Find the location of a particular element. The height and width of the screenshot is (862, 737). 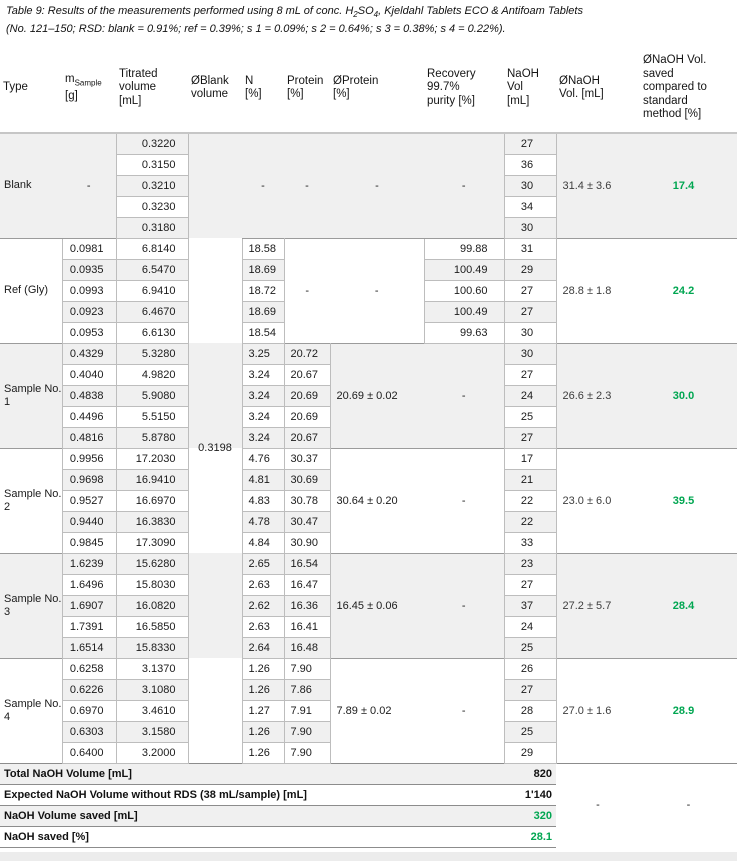

m-value: 0.9440 is located at coordinates (89, 521).